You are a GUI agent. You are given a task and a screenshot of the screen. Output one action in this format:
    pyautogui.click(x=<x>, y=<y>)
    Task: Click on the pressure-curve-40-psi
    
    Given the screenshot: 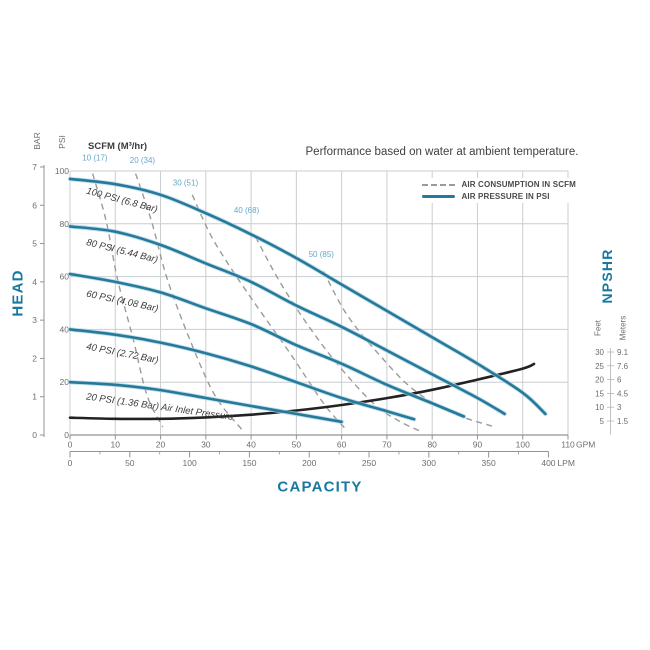 What is the action you would take?
    pyautogui.click(x=242, y=374)
    